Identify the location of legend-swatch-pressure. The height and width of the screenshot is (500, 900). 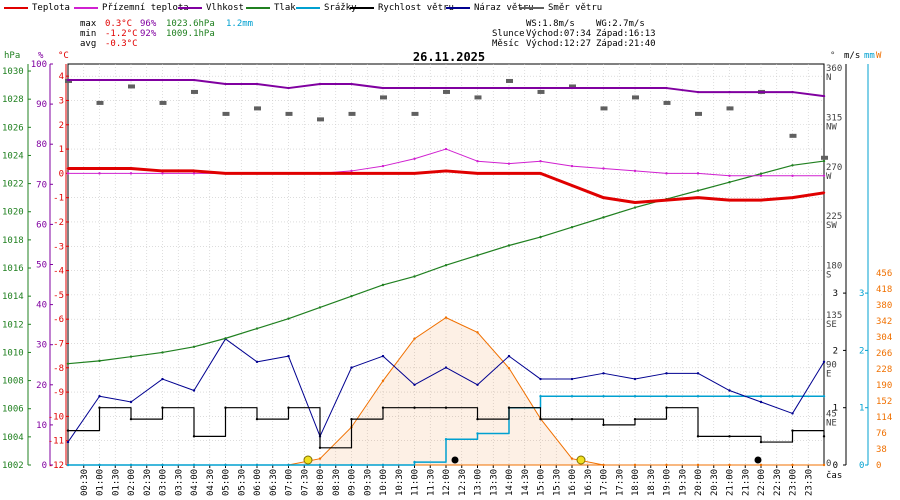
(258, 8).